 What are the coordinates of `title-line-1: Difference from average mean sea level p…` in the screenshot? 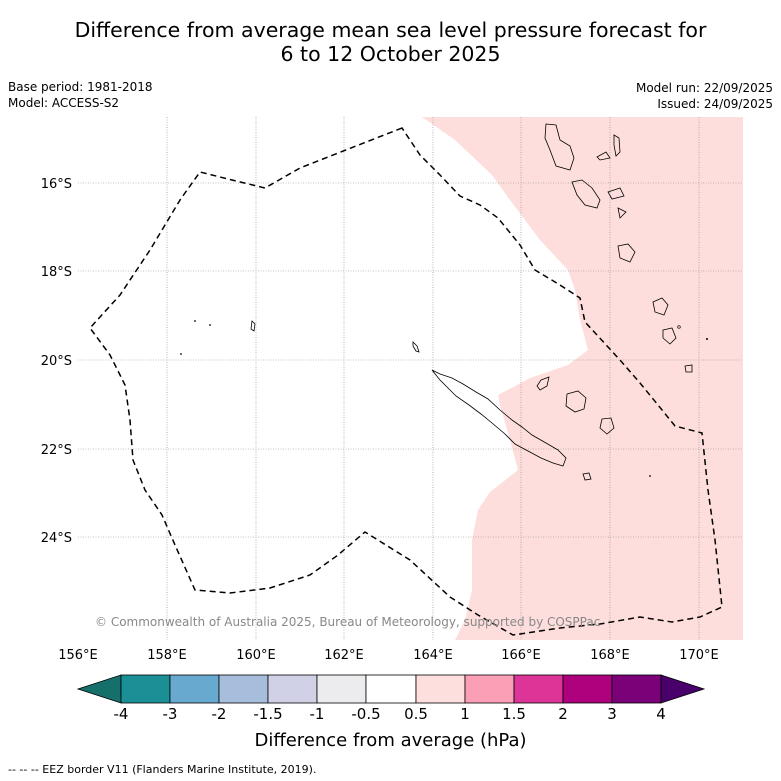 It's located at (390, 30).